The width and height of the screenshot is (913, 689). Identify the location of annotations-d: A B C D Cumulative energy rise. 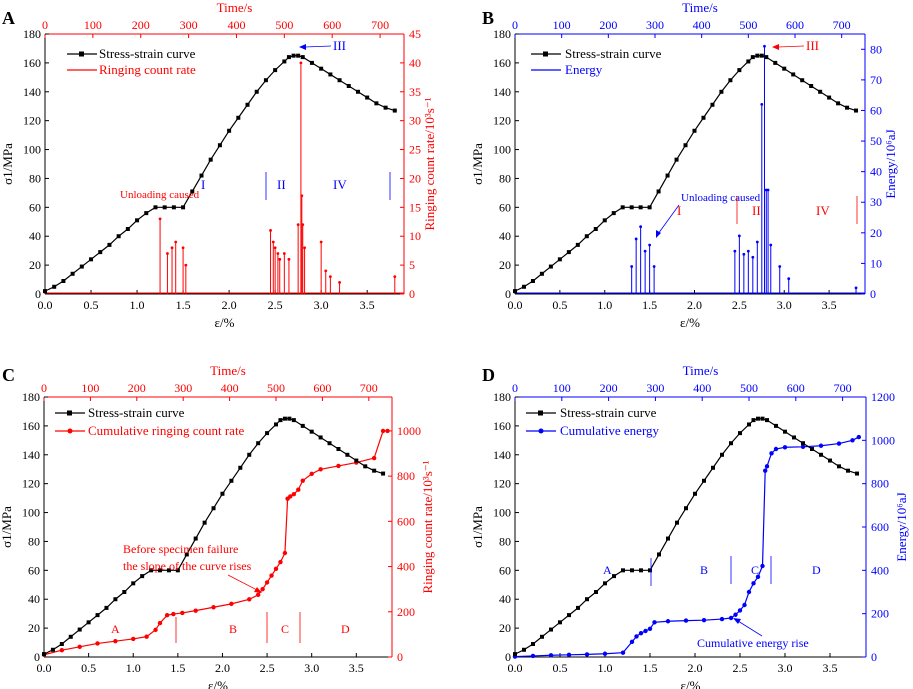
(712, 603).